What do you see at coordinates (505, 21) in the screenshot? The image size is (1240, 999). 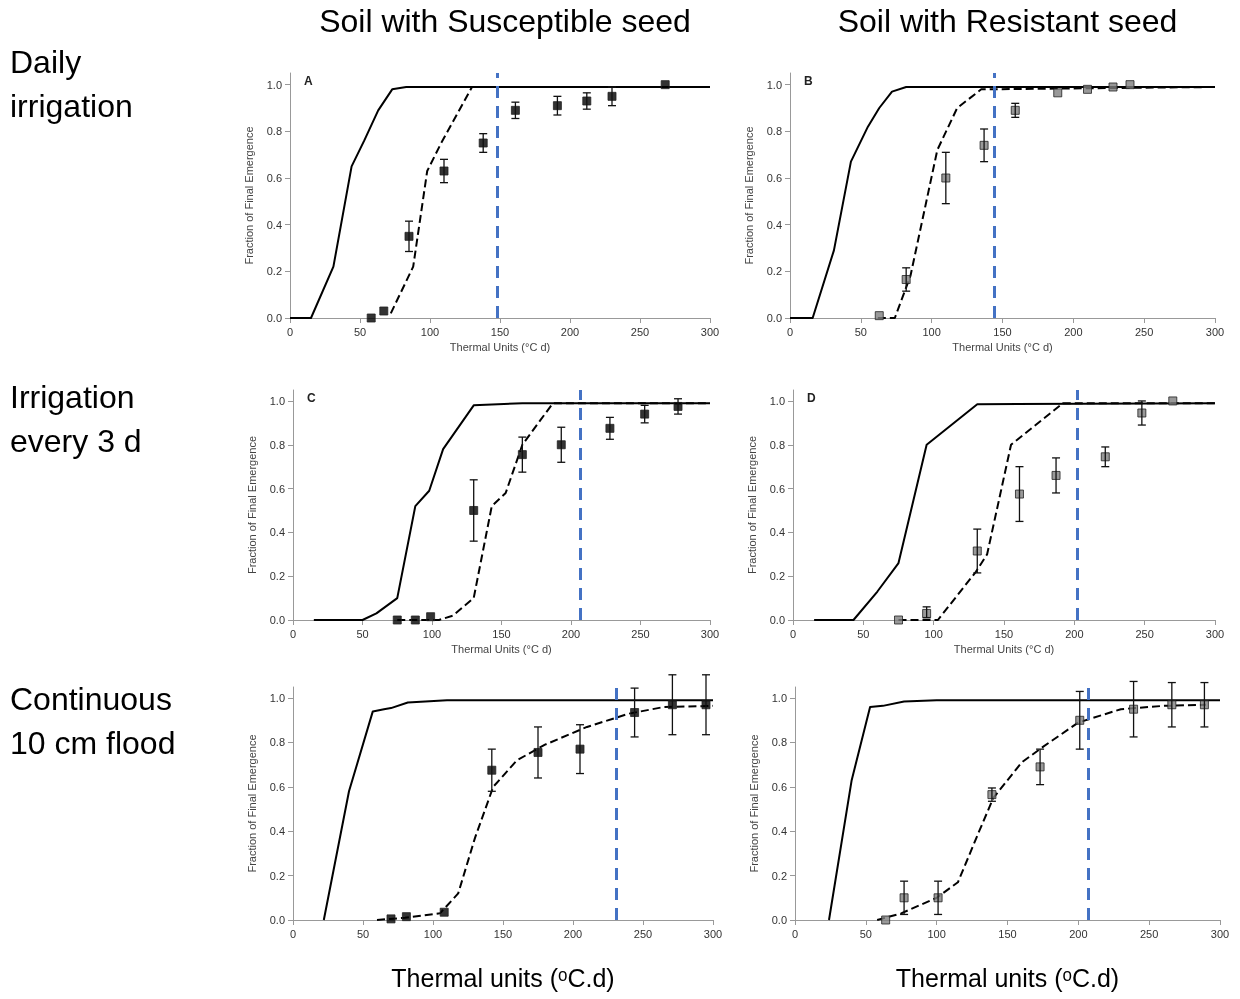 I see `chart-title: Soil with Susceptible seed` at bounding box center [505, 21].